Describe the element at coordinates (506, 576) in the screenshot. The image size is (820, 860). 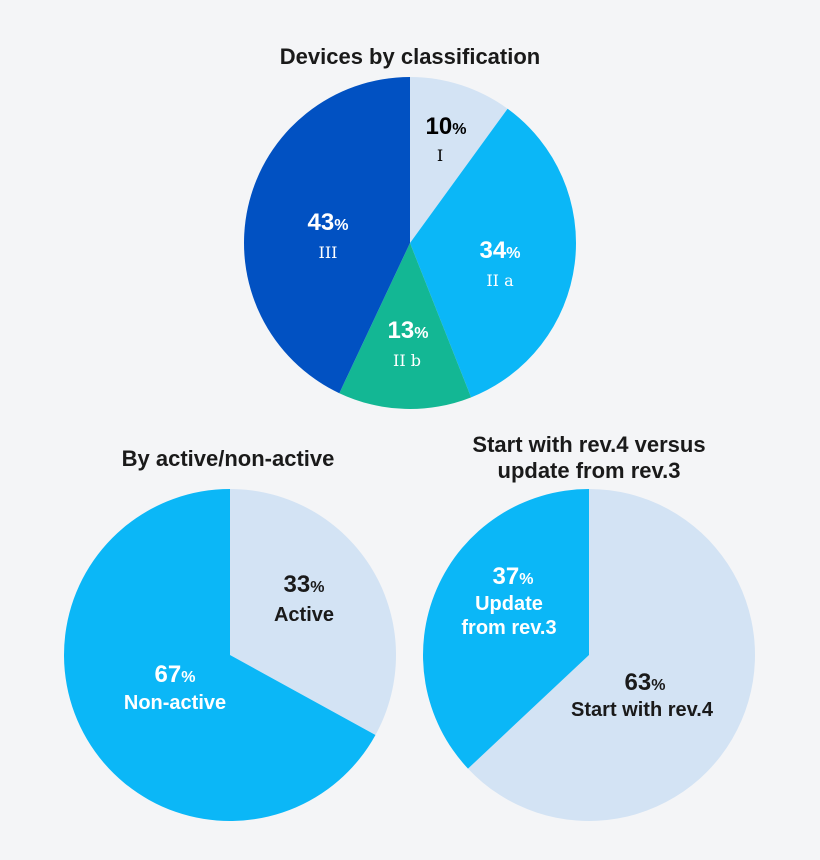
I see `pct-value-update: 37` at that location.